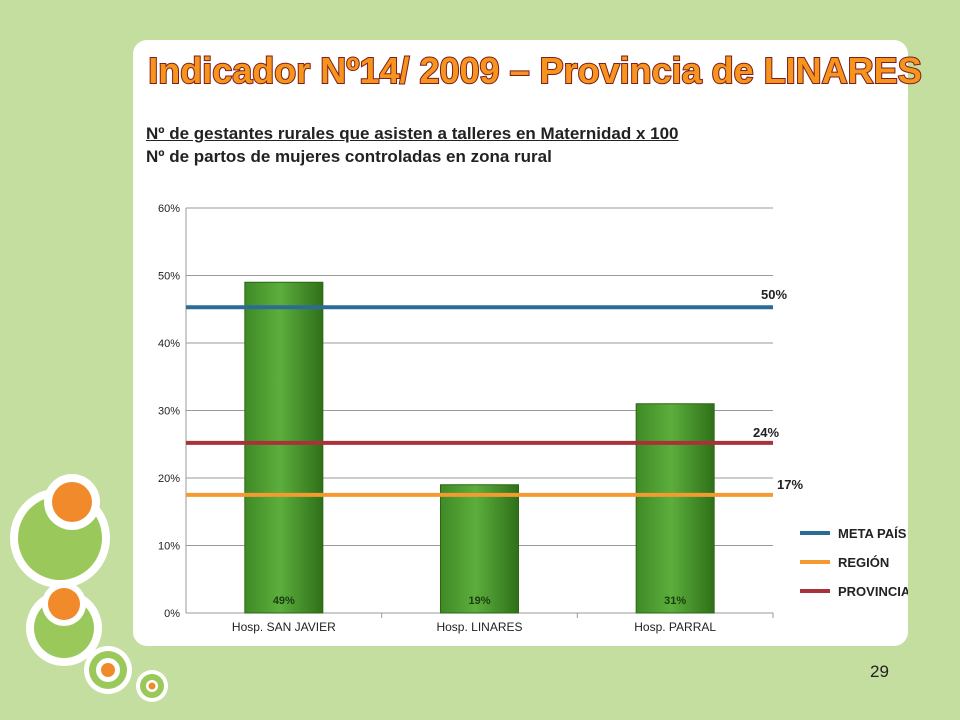 This screenshot has height=720, width=960. What do you see at coordinates (169, 277) in the screenshot?
I see `y-tick-label: 50%` at bounding box center [169, 277].